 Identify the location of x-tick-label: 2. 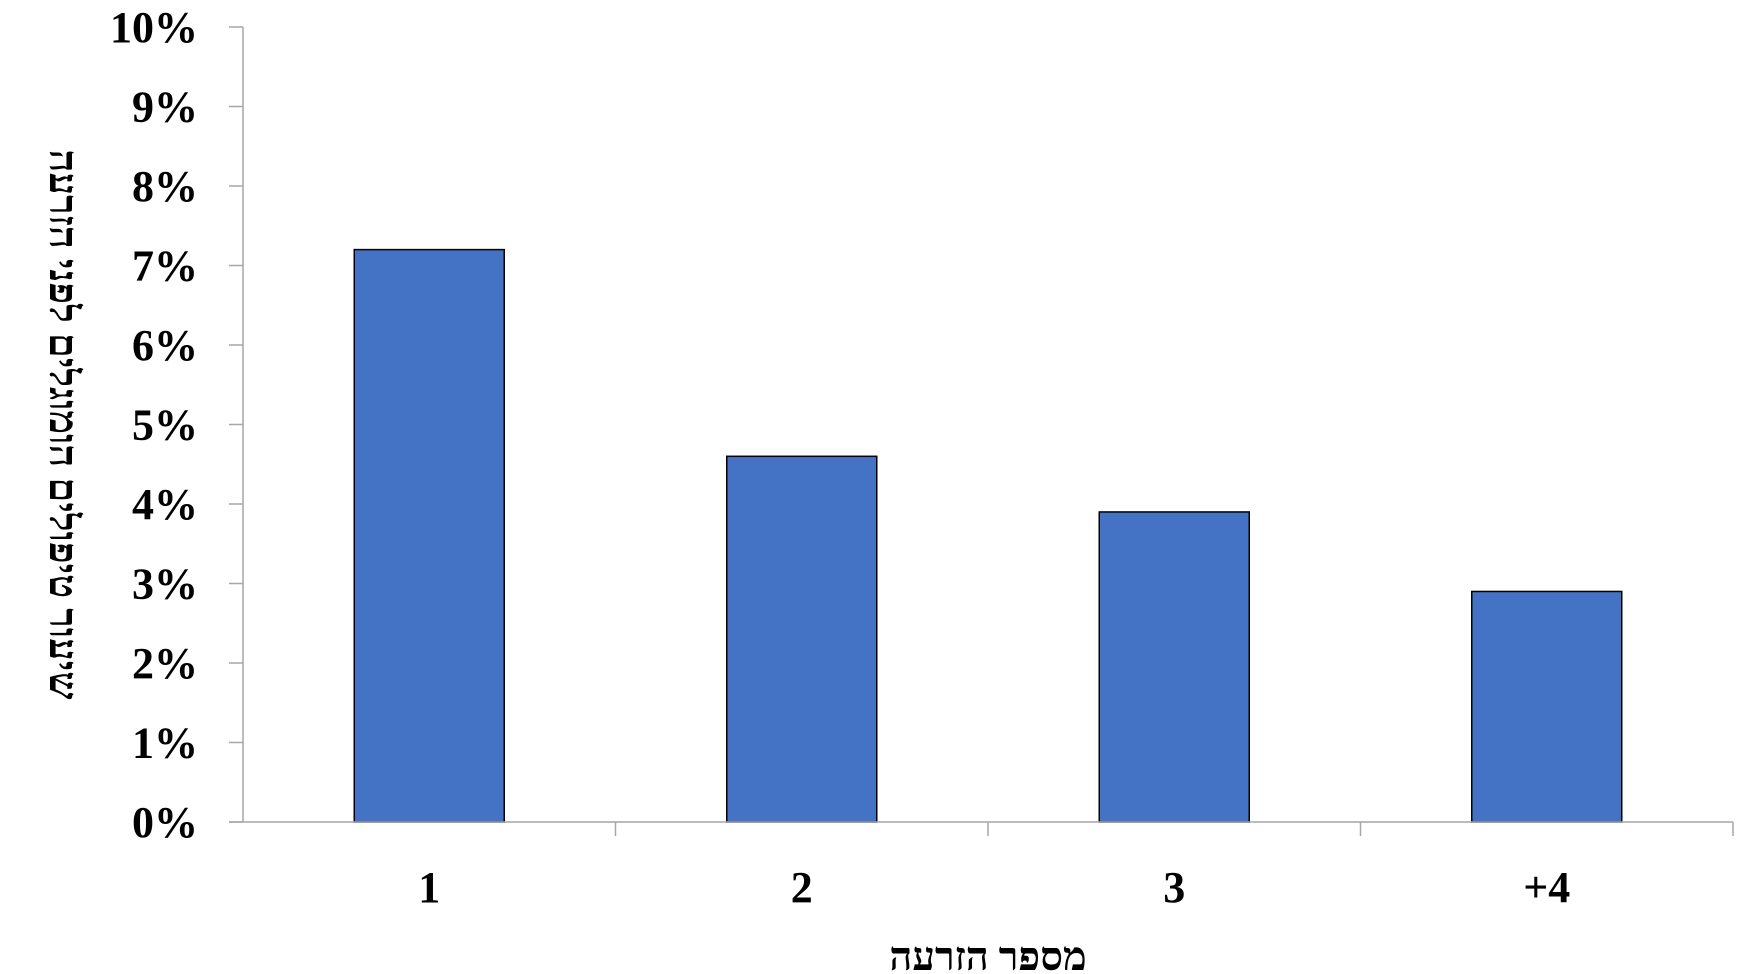
(802, 887).